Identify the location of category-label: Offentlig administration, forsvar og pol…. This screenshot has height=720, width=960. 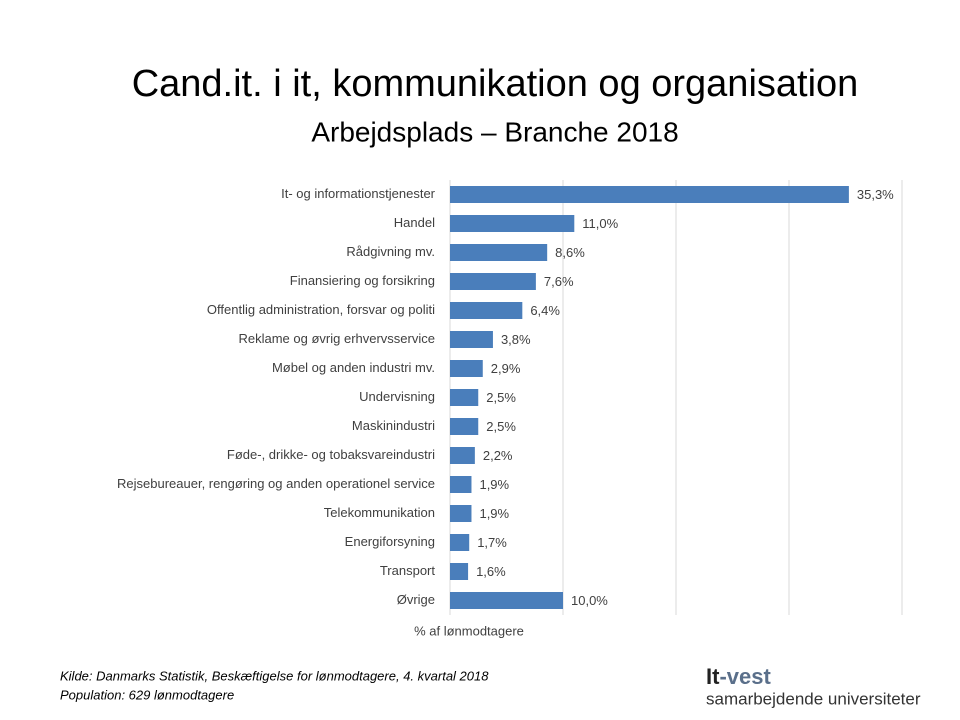
(321, 309).